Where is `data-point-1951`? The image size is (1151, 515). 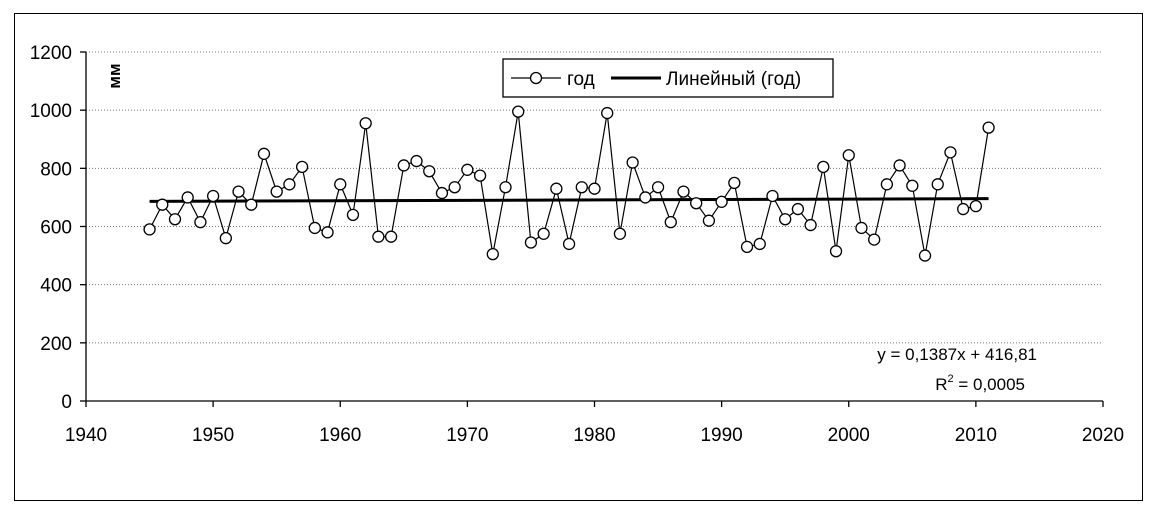
data-point-1951 is located at coordinates (225, 238).